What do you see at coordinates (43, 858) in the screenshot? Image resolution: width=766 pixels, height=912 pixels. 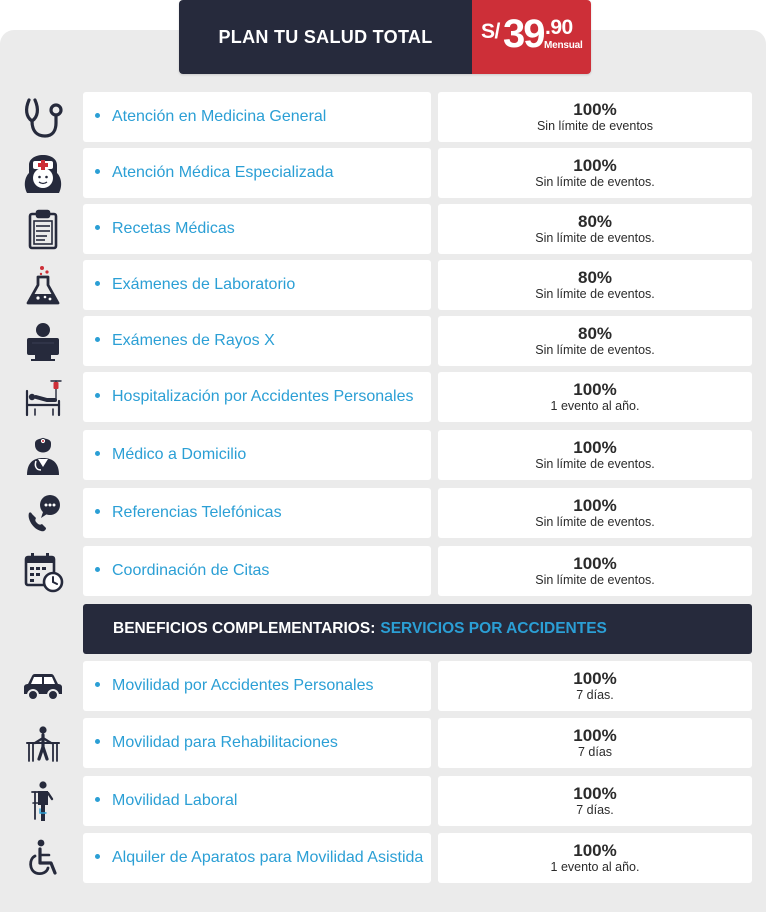 I see `wheelchair-icon` at bounding box center [43, 858].